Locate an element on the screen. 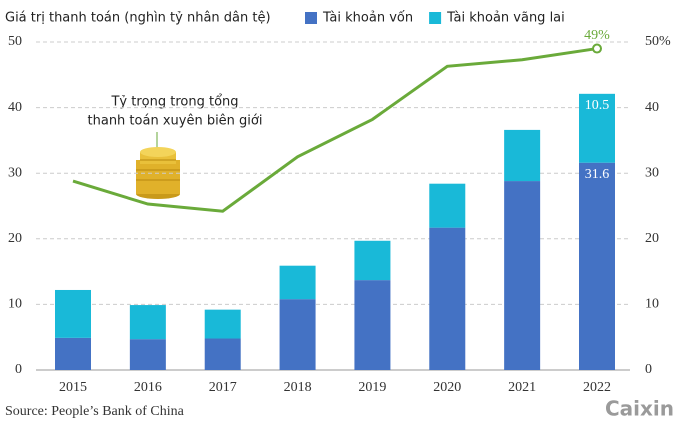 The width and height of the screenshot is (680, 428). y2-tick-label: 50% is located at coordinates (658, 41).